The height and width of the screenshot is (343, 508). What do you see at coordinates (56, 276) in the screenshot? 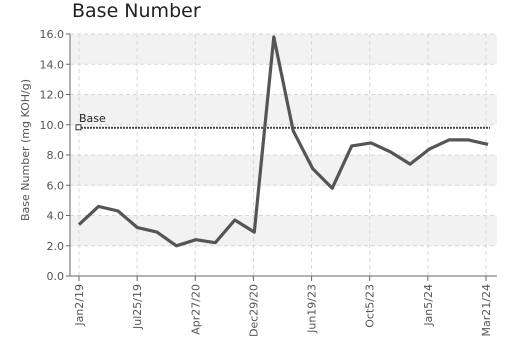
I see `y-tick-label: 0.0` at bounding box center [56, 276].